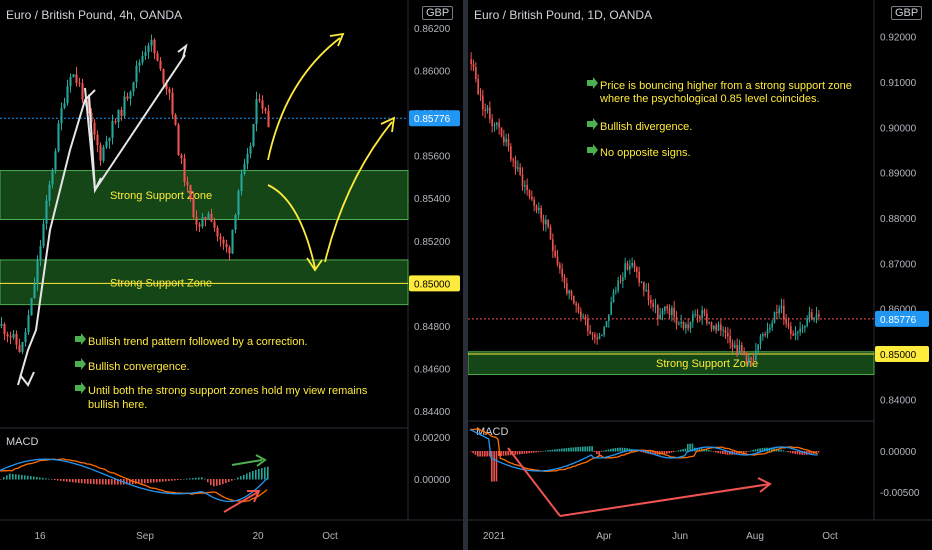 The width and height of the screenshot is (932, 550). I want to click on annotation-text: Bullish convergence., so click(139, 367).